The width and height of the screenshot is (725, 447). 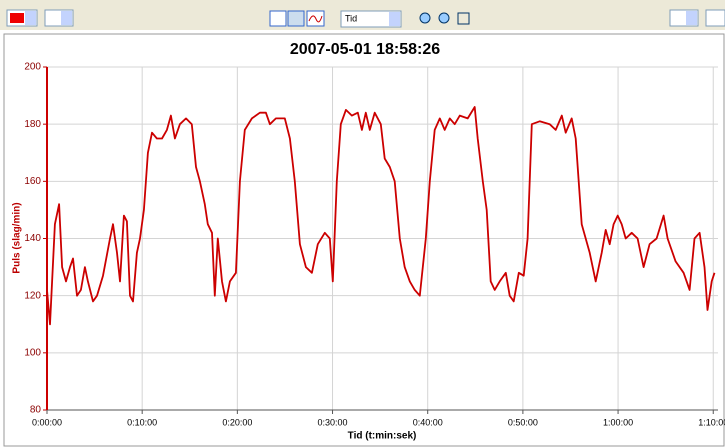 I want to click on axis-select, so click(x=371, y=19).